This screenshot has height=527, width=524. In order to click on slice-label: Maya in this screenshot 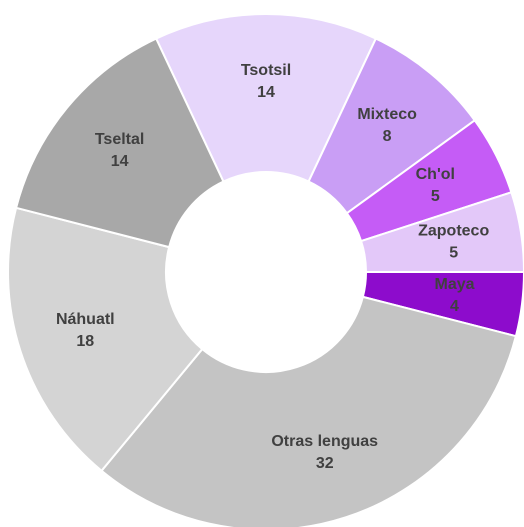, I will do `click(454, 284)`.